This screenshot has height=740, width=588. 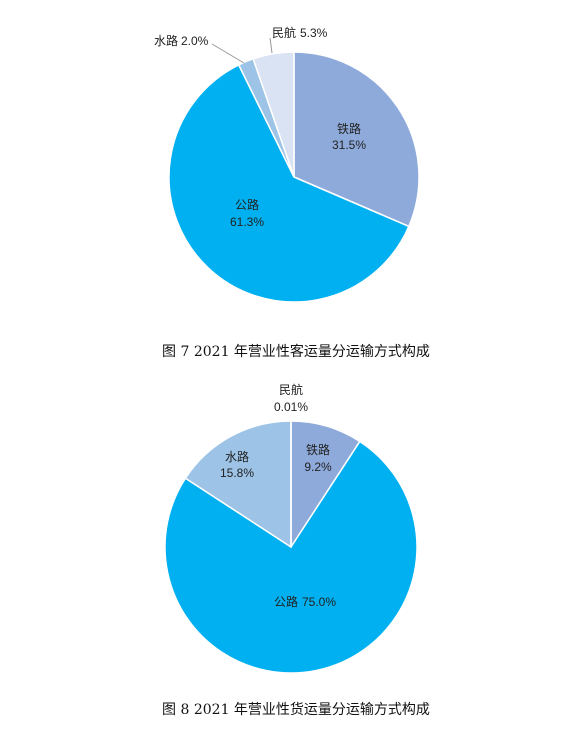 I want to click on passenger-labels: 铁路 31.5% 公路 61.3% 水路 2.0% 民航 5.3%, so click(x=260, y=127).